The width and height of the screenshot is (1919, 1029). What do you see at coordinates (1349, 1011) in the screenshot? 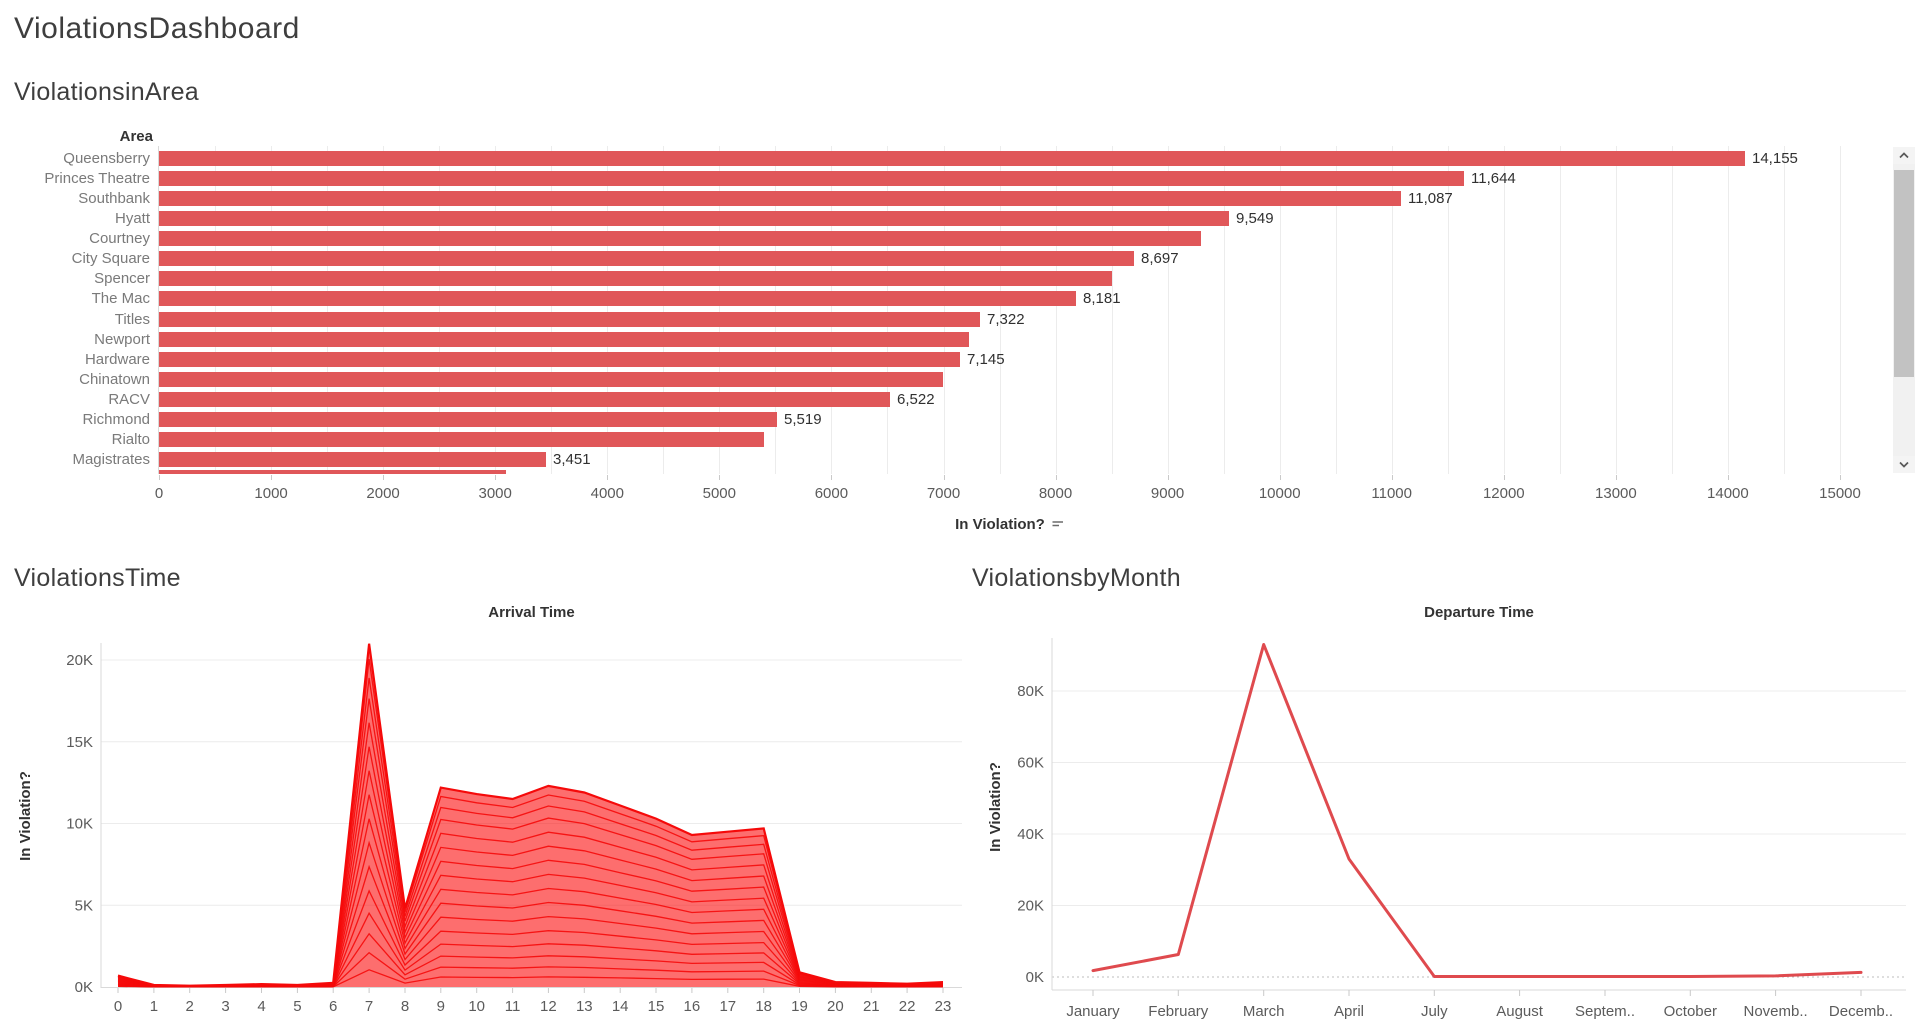
I see `svg-text: April` at bounding box center [1349, 1011].